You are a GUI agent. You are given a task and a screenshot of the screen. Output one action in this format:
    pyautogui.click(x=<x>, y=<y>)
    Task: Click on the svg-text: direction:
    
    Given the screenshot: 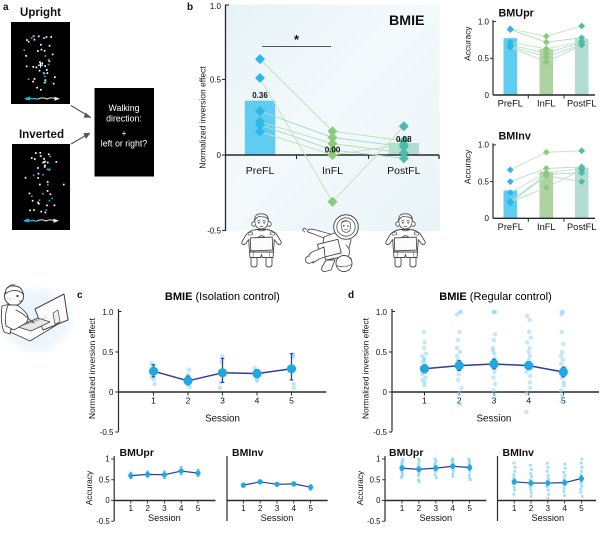 What is the action you would take?
    pyautogui.click(x=124, y=119)
    